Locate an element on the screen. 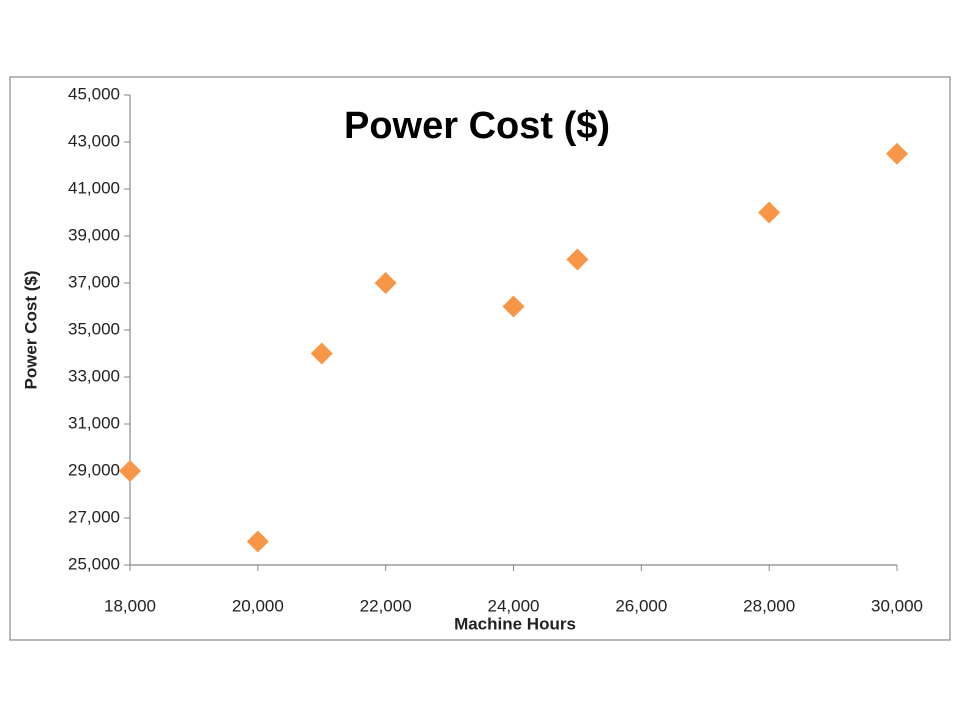 The image size is (960, 720). y-tick-label: 31,000 is located at coordinates (94, 422).